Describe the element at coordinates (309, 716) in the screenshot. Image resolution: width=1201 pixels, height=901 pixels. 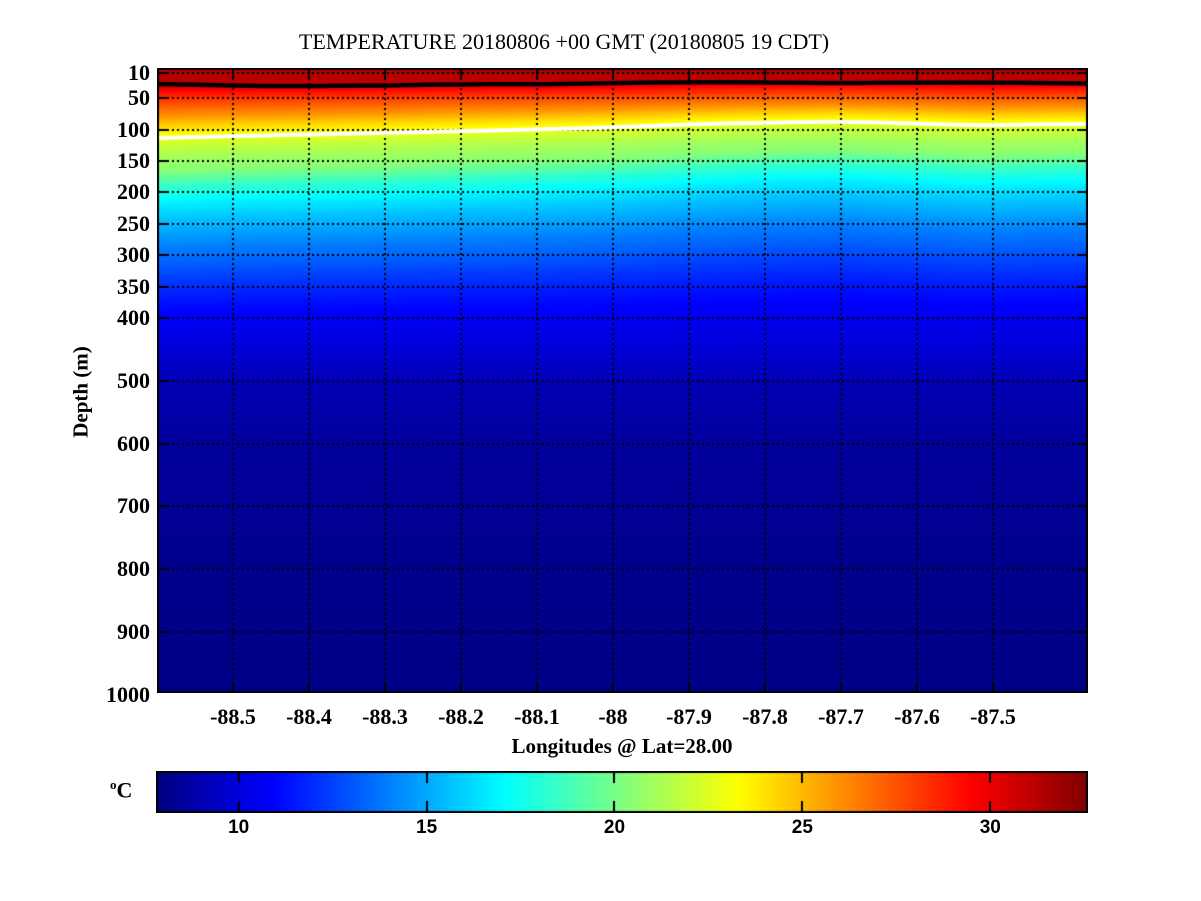
I see `x-tick-label: -88.4` at that location.